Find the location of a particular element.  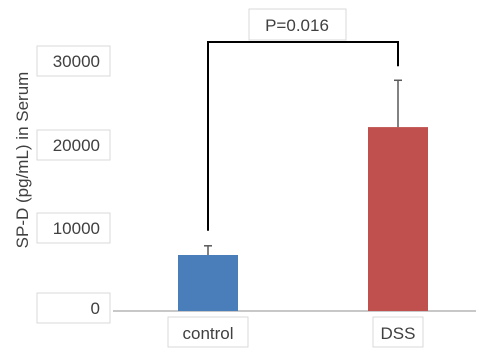

annotation-label: P=0.016 is located at coordinates (297, 25).